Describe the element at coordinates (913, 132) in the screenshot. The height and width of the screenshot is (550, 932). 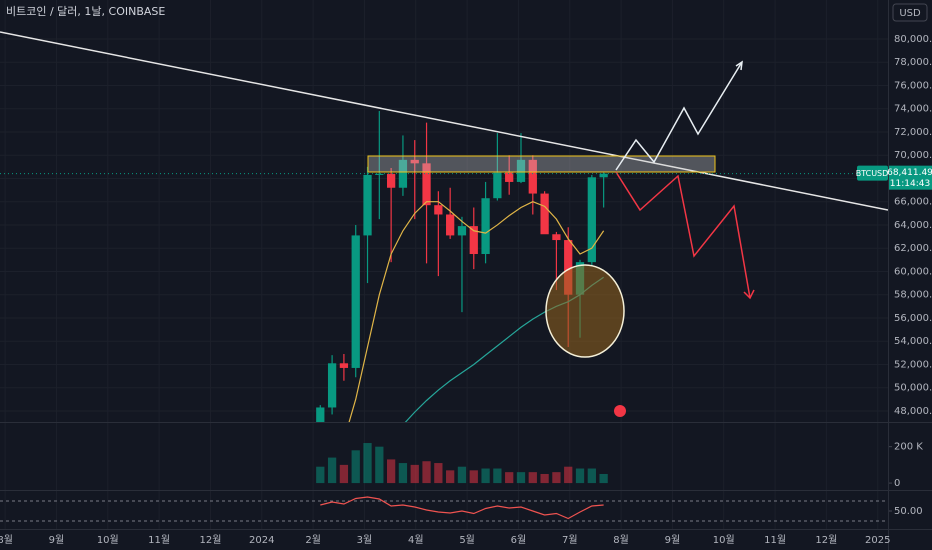
I see `y-tick-label: 72,000.00` at that location.